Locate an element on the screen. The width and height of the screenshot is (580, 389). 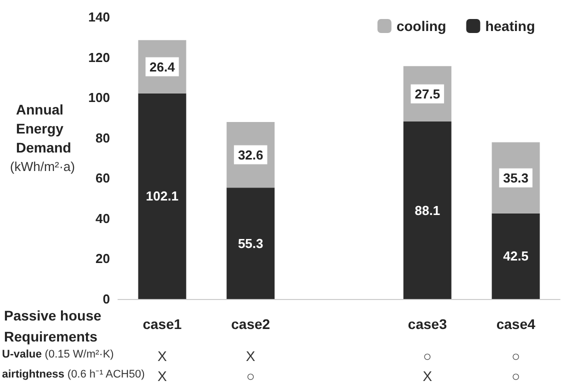
data-label: 102.1 is located at coordinates (162, 196).